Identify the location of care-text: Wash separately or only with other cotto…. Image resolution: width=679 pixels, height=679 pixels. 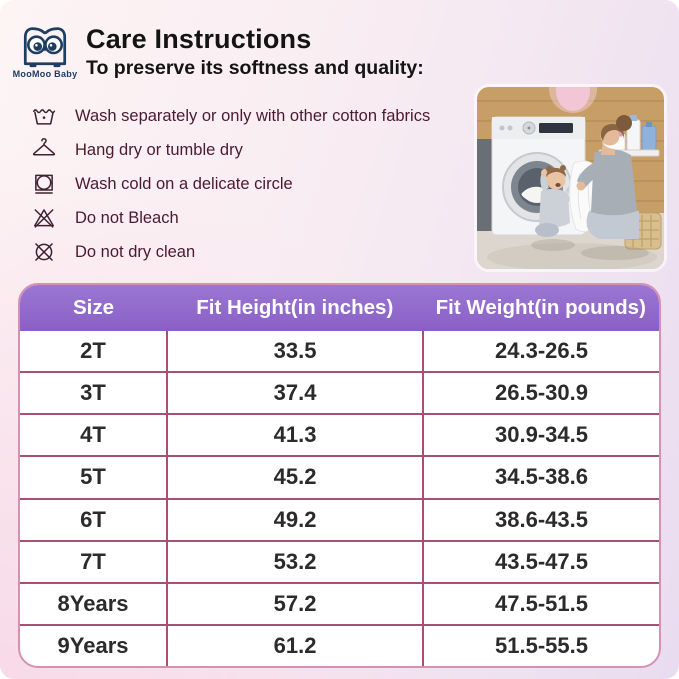
(253, 115).